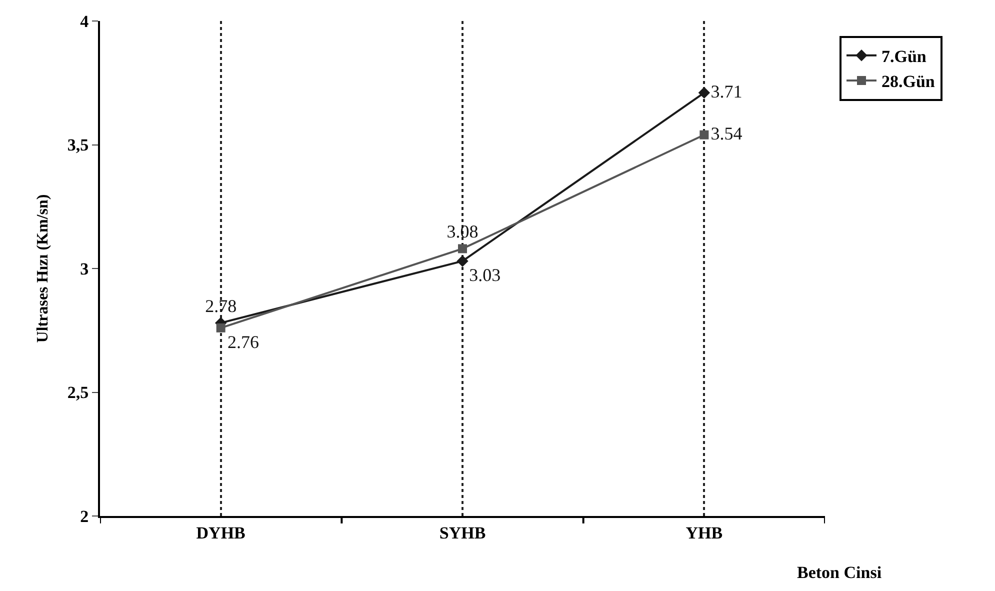 The height and width of the screenshot is (591, 995). What do you see at coordinates (85, 21) in the screenshot?
I see `y-tick-label: 4` at bounding box center [85, 21].